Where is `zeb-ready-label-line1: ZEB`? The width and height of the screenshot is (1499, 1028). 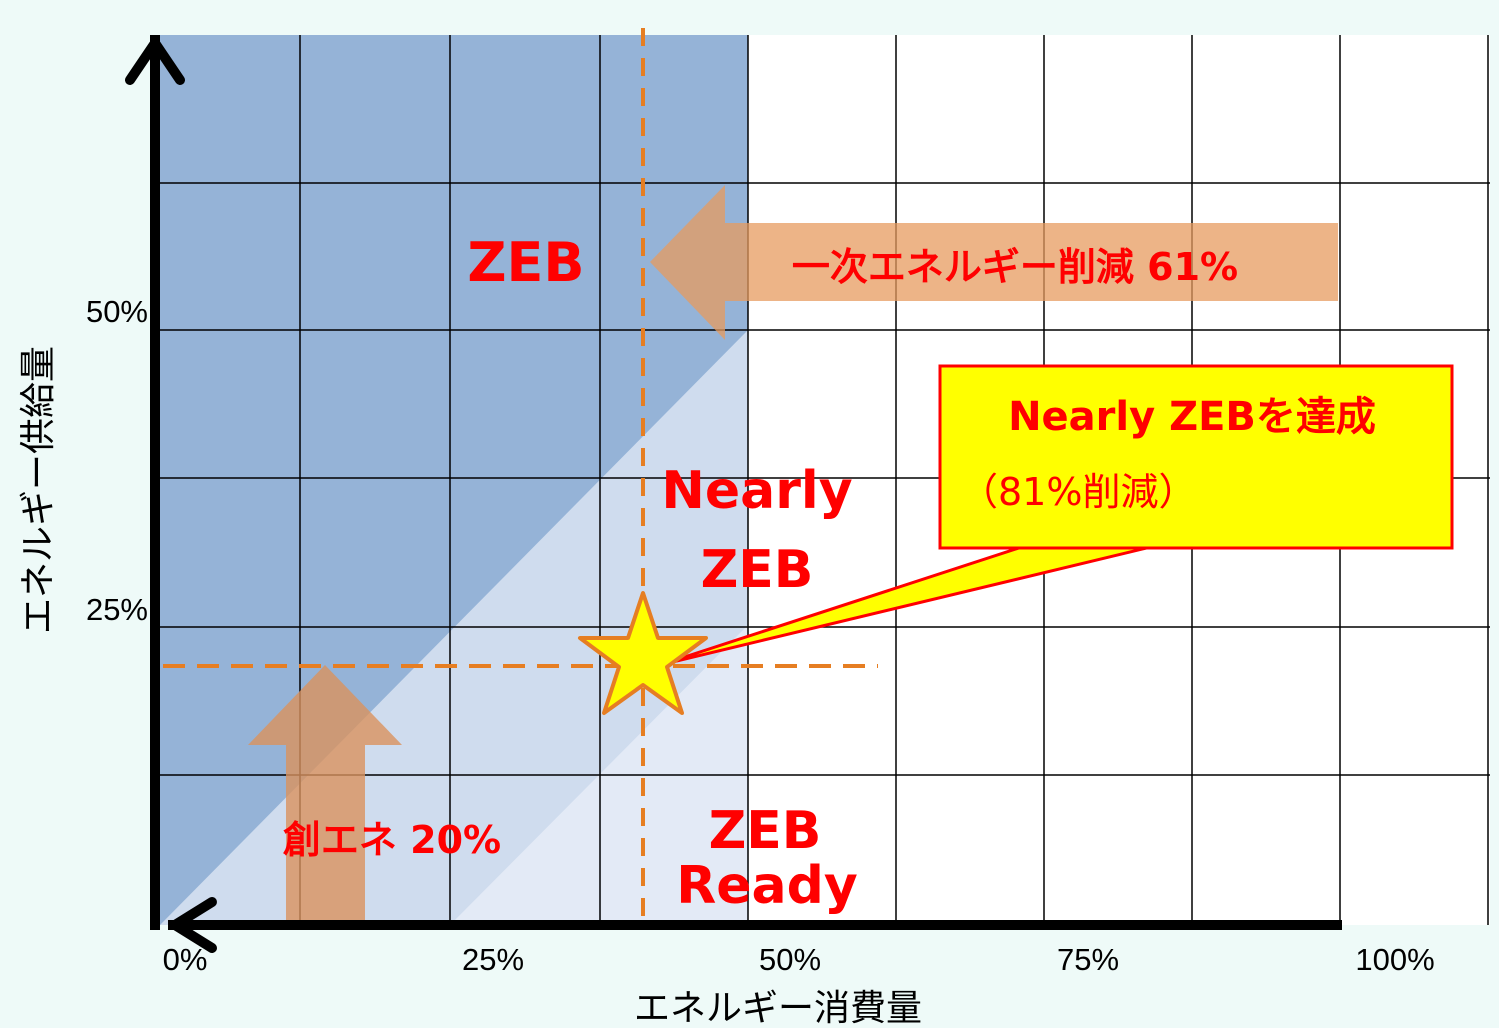
zeb-ready-label-line1: ZEB is located at coordinates (765, 831).